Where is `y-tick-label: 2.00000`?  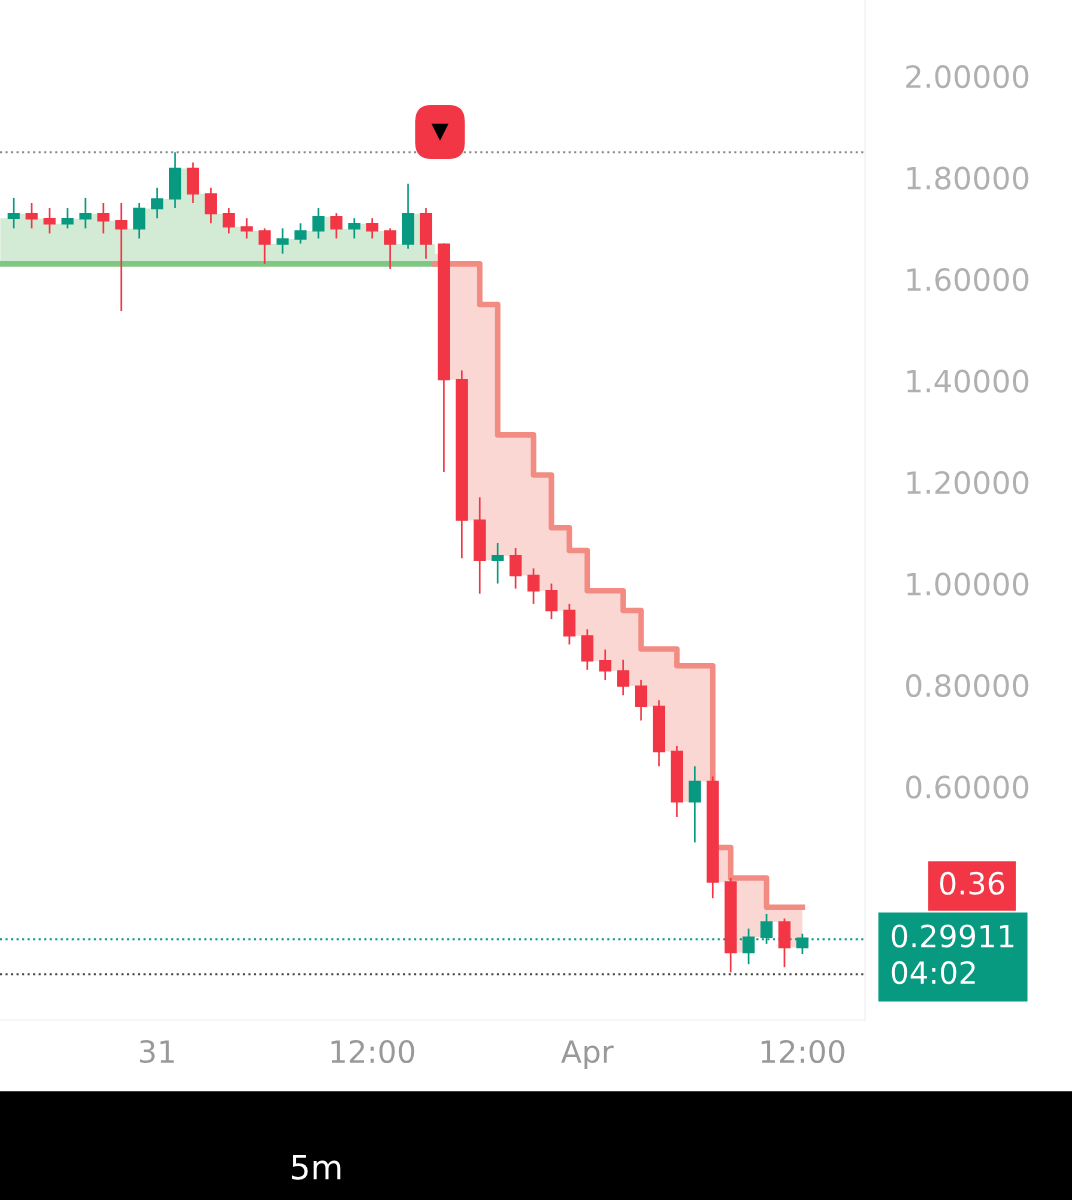 y-tick-label: 2.00000 is located at coordinates (967, 77).